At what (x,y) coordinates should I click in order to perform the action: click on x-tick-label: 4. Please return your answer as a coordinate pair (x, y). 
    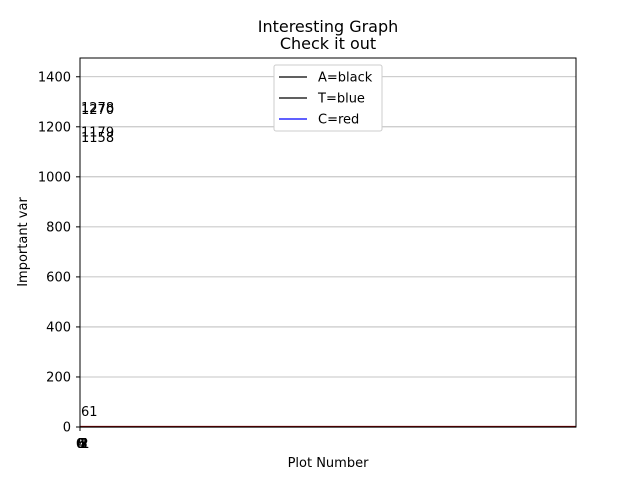
    Looking at the image, I should click on (83, 444).